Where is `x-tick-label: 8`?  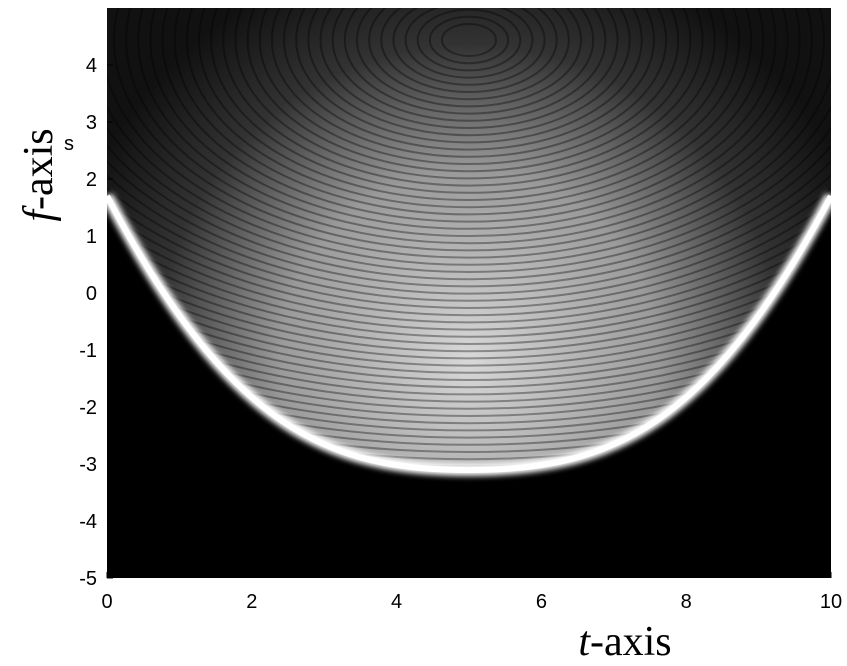 x-tick-label: 8 is located at coordinates (686, 602).